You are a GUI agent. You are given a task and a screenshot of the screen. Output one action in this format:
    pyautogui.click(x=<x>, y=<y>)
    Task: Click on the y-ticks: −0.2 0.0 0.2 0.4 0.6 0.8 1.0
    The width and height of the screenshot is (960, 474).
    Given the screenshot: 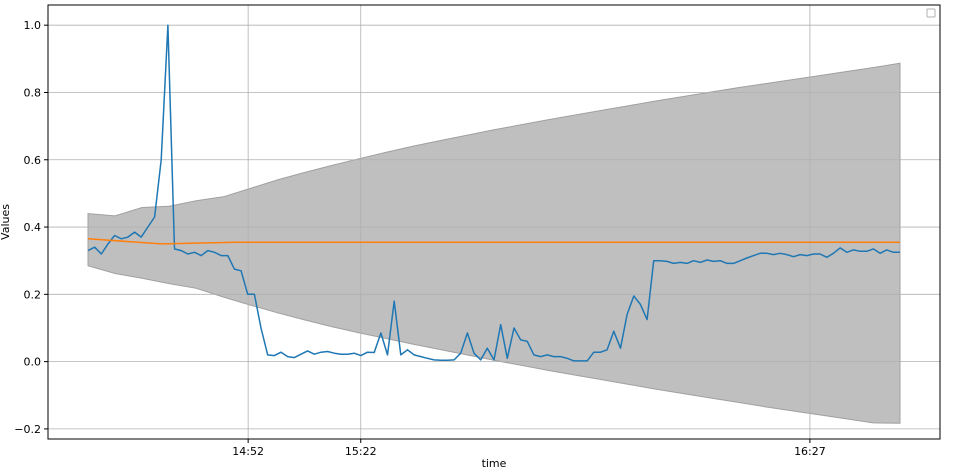 What is the action you would take?
    pyautogui.click(x=31, y=227)
    